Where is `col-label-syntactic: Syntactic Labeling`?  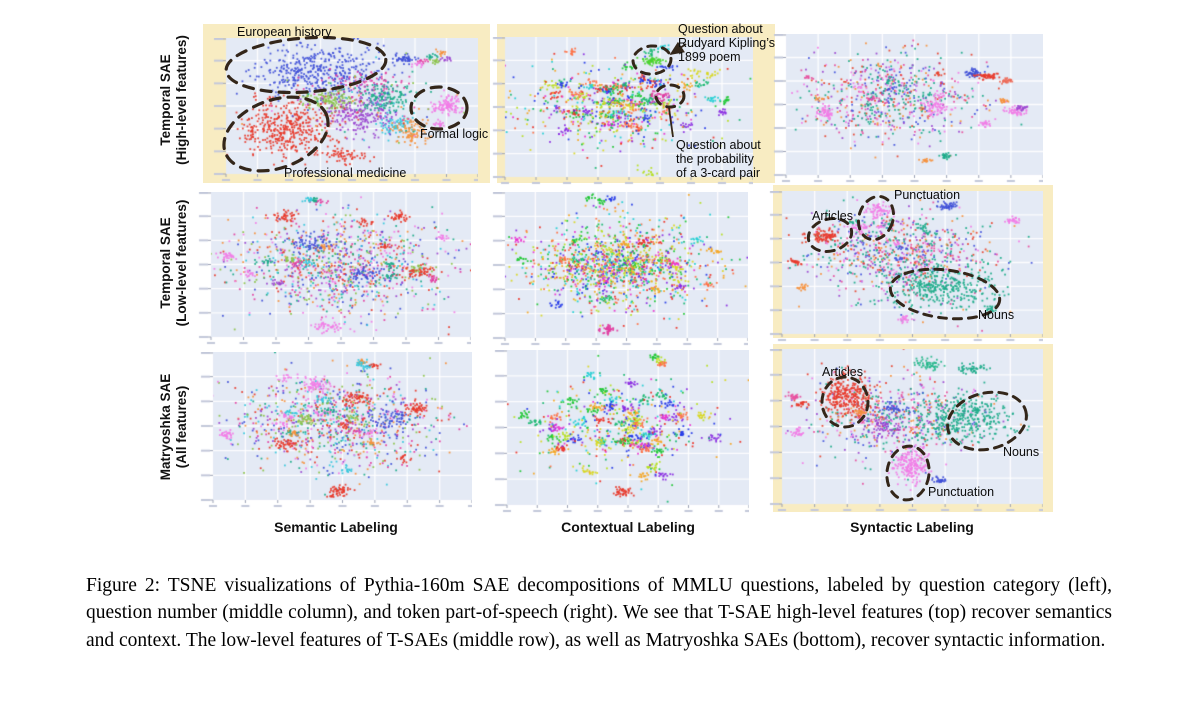 col-label-syntactic: Syntactic Labeling is located at coordinates (912, 527).